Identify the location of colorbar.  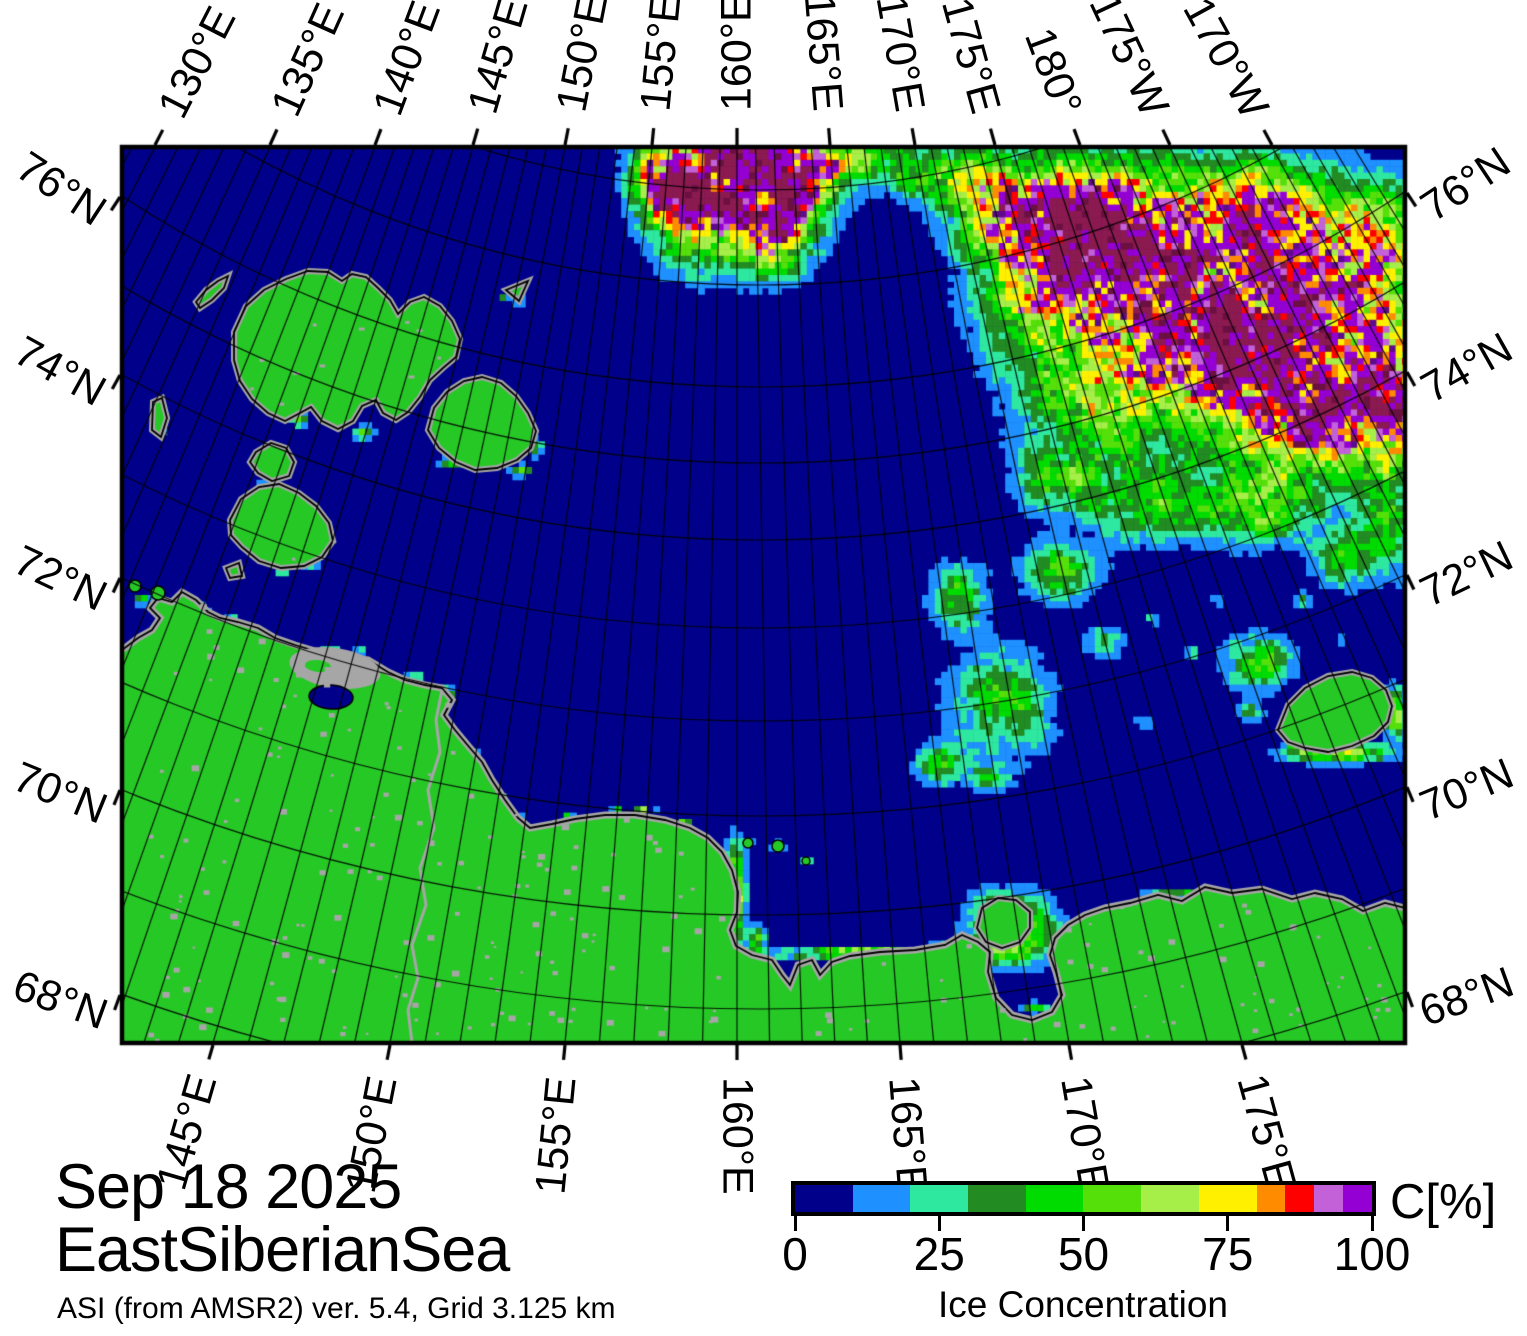
(1083, 1198).